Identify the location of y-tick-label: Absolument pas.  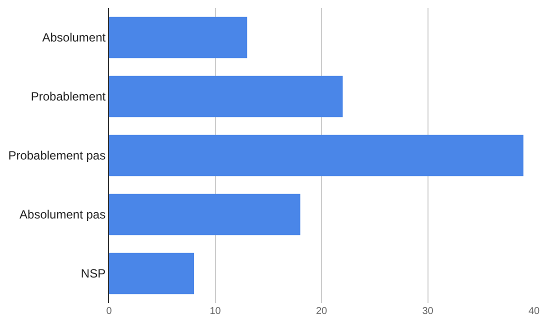
(63, 215).